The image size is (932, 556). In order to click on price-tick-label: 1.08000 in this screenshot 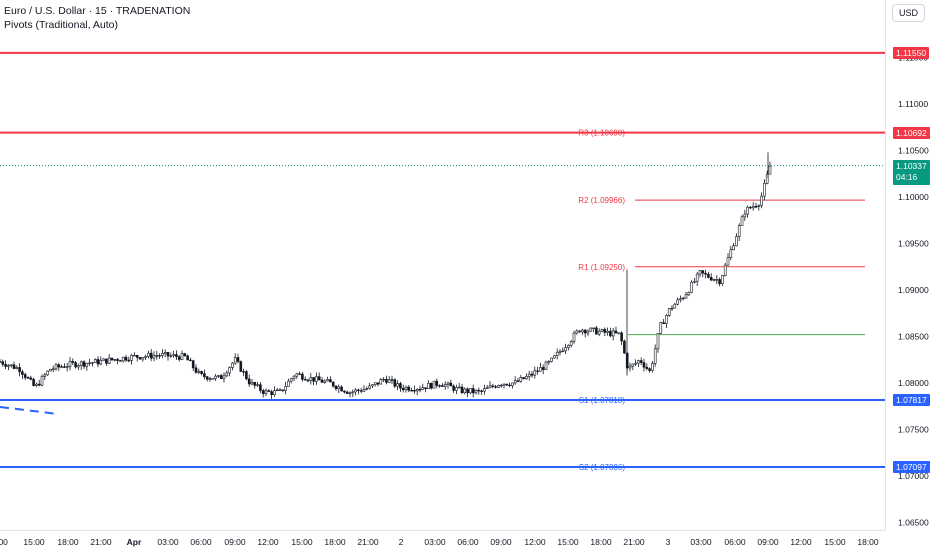, I will do `click(913, 383)`.